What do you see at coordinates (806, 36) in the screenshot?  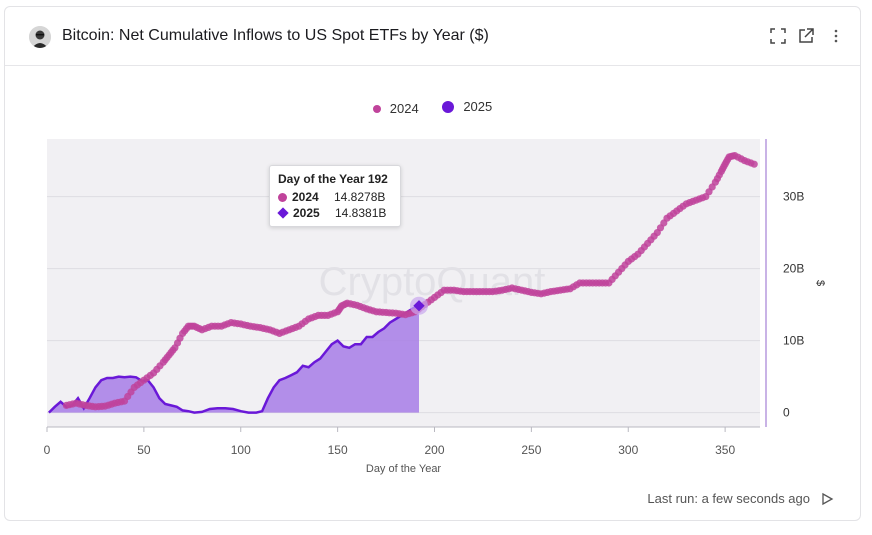 I see `external-link-icon` at bounding box center [806, 36].